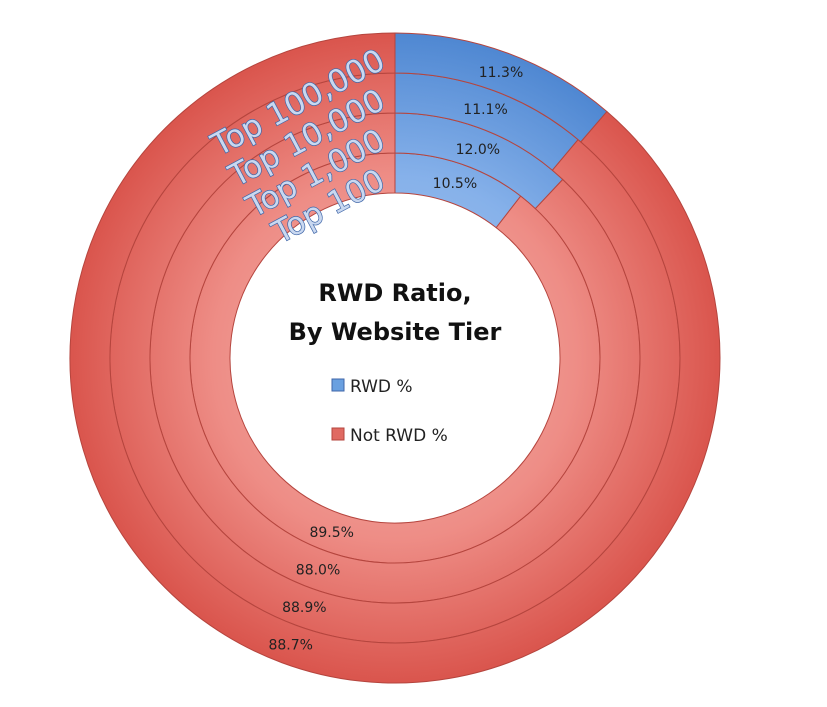  Describe the element at coordinates (338, 385) in the screenshot. I see `legend-swatch-rwd` at that location.